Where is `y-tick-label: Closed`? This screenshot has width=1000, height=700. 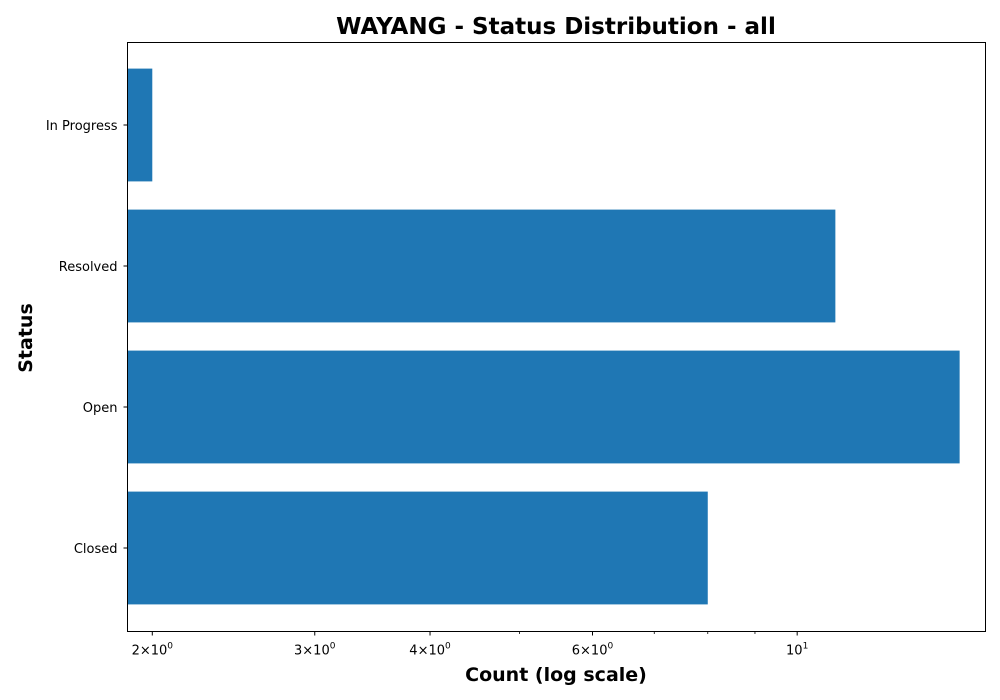 y-tick-label: Closed is located at coordinates (96, 549).